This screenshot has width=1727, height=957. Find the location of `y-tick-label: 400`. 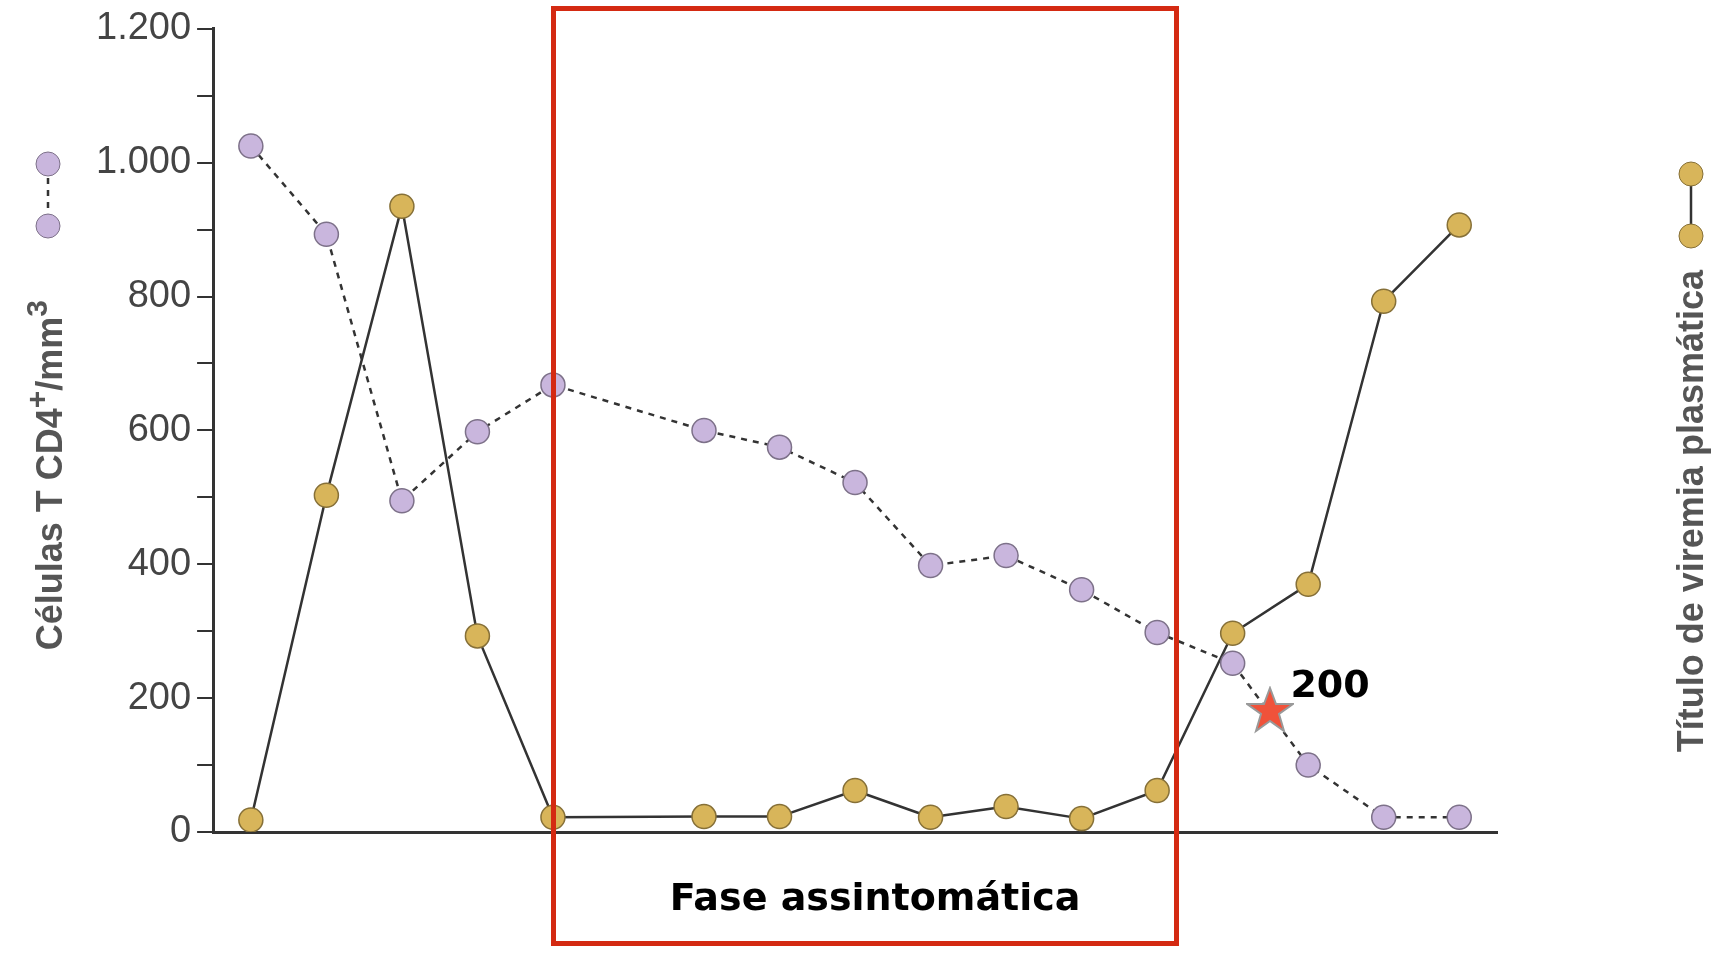

y-tick-label: 400 is located at coordinates (159, 561).